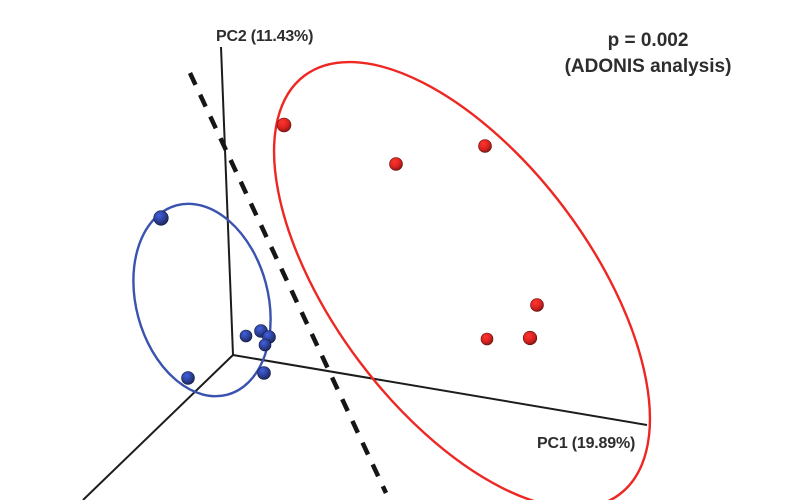 The image size is (800, 500). What do you see at coordinates (202, 300) in the screenshot?
I see `blue-cluster-ellipse` at bounding box center [202, 300].